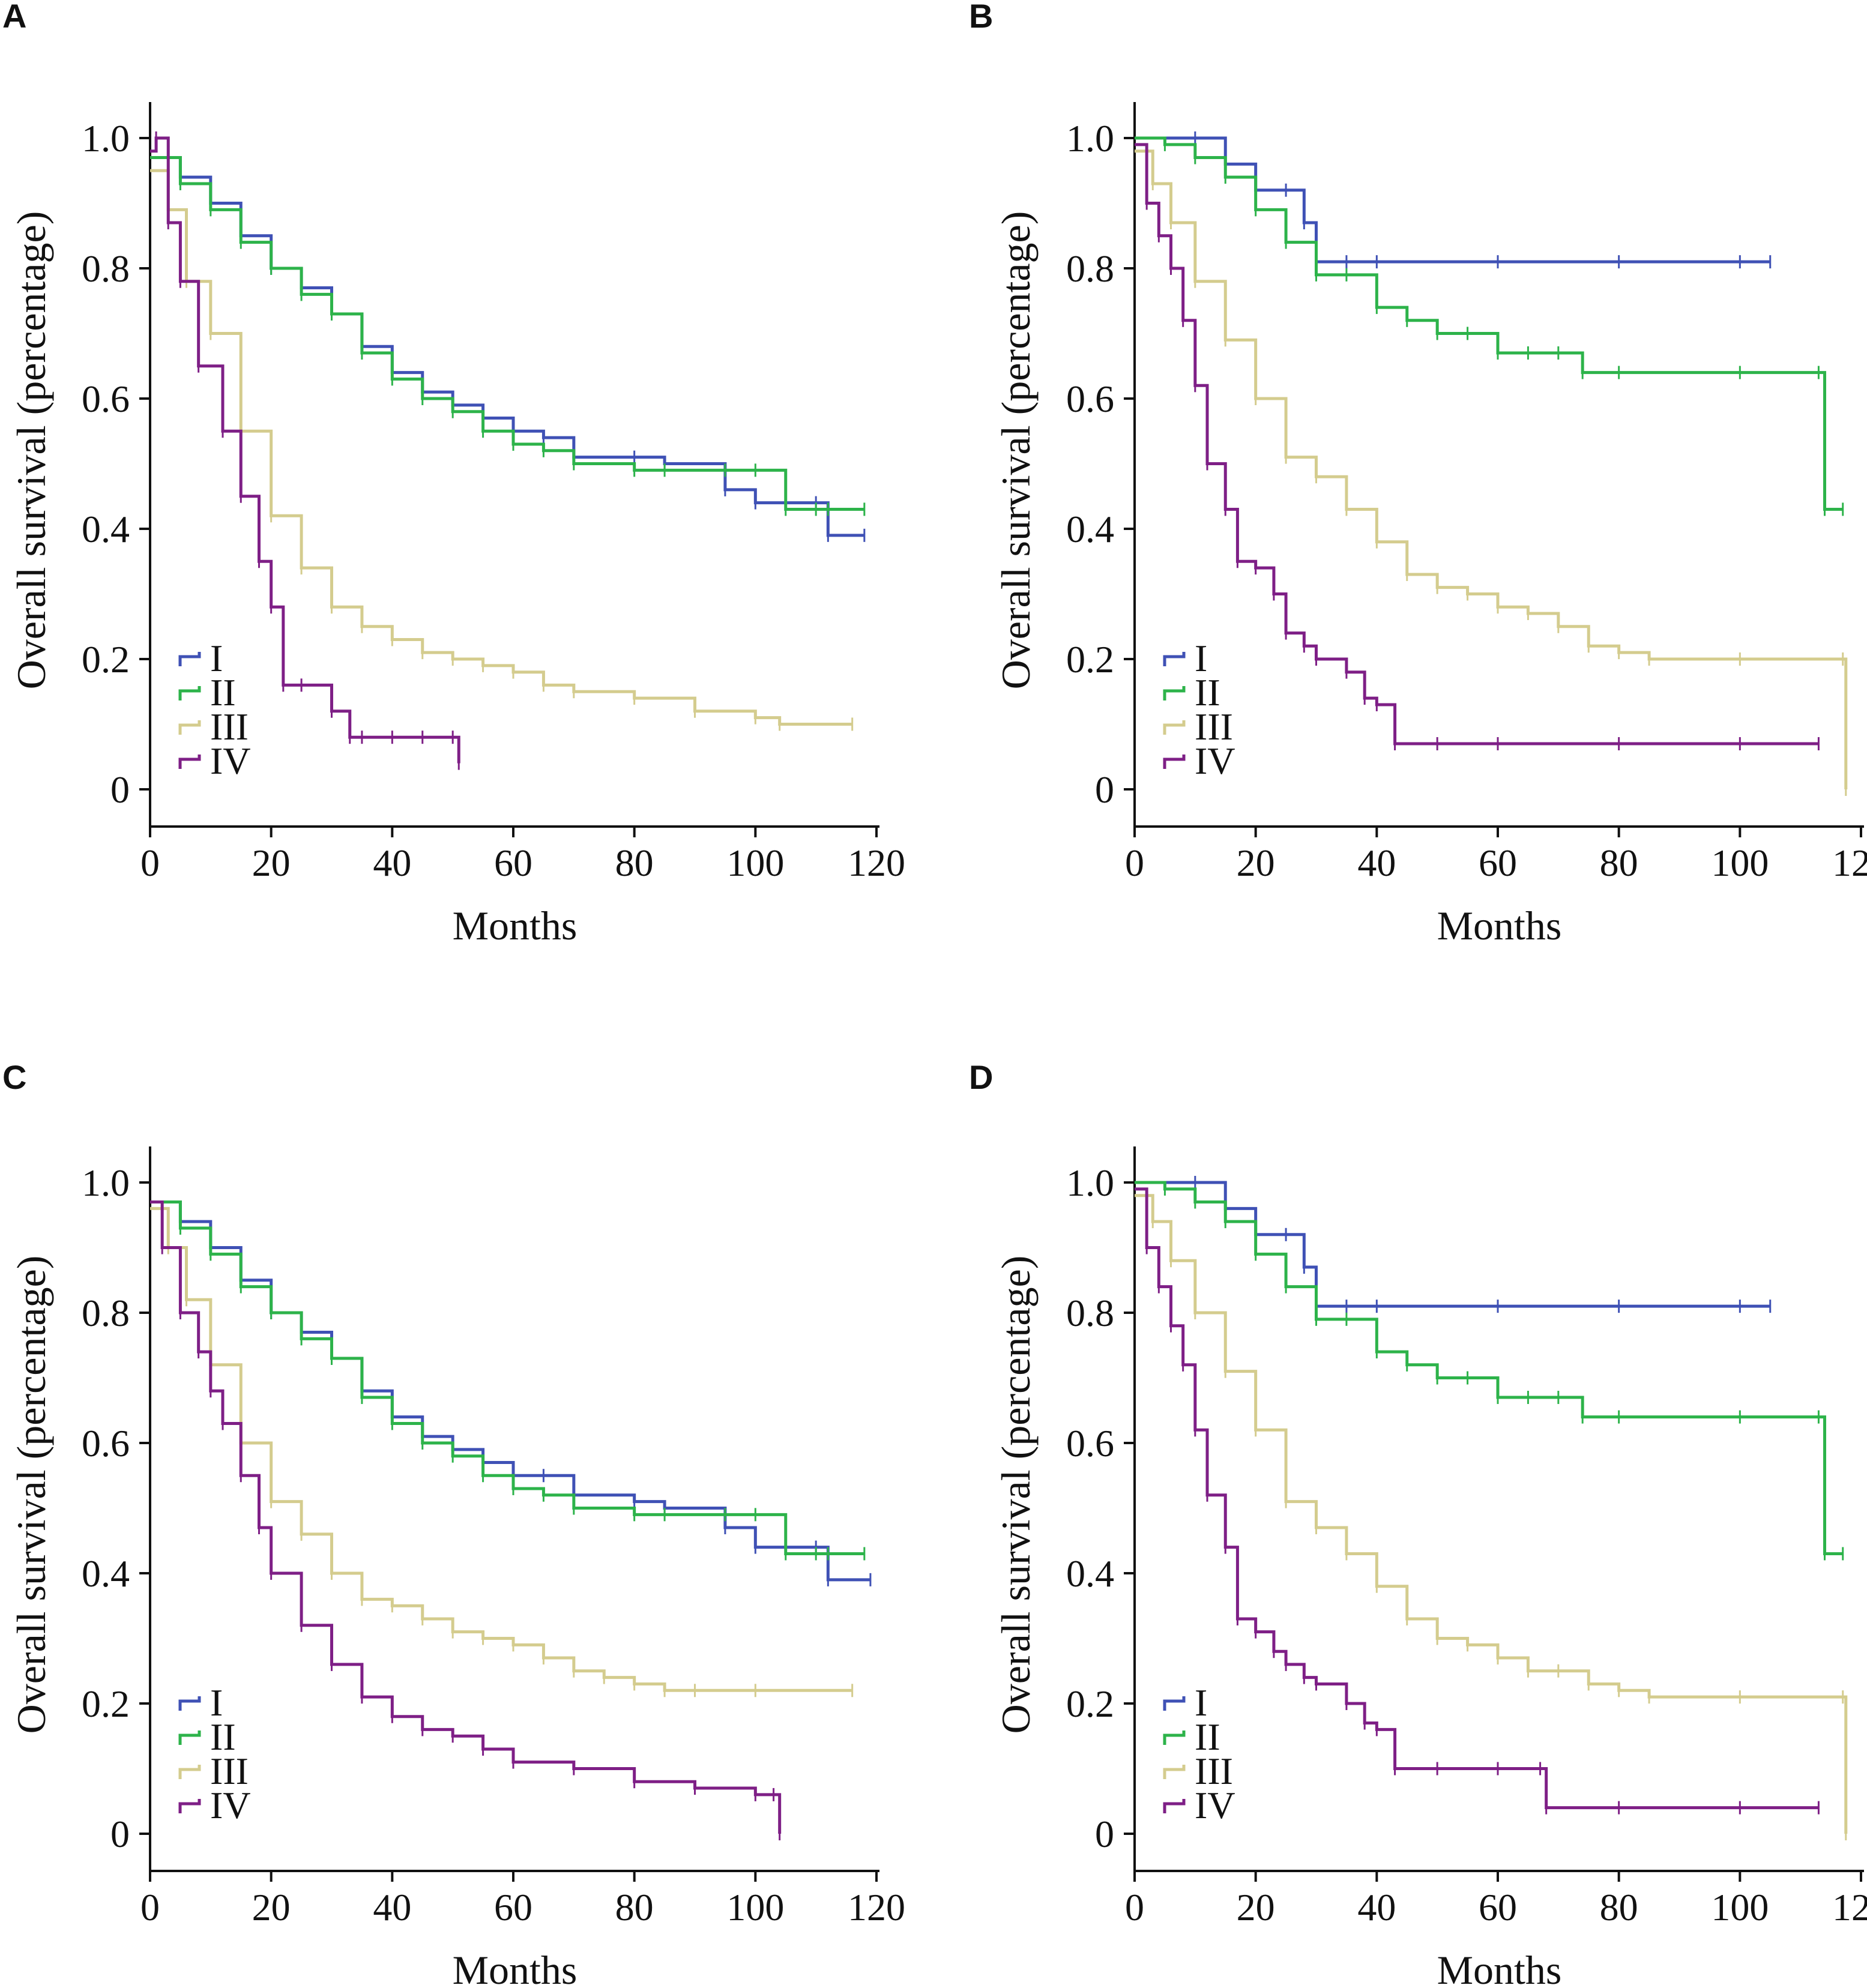 The height and width of the screenshot is (1988, 1867). Describe the element at coordinates (14, 1077) in the screenshot. I see `panel-letter: C` at that location.